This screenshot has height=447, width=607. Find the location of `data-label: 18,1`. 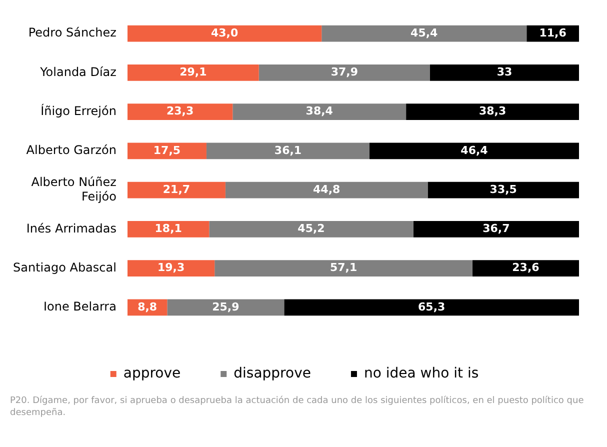

data-label: 18,1 is located at coordinates (168, 229).